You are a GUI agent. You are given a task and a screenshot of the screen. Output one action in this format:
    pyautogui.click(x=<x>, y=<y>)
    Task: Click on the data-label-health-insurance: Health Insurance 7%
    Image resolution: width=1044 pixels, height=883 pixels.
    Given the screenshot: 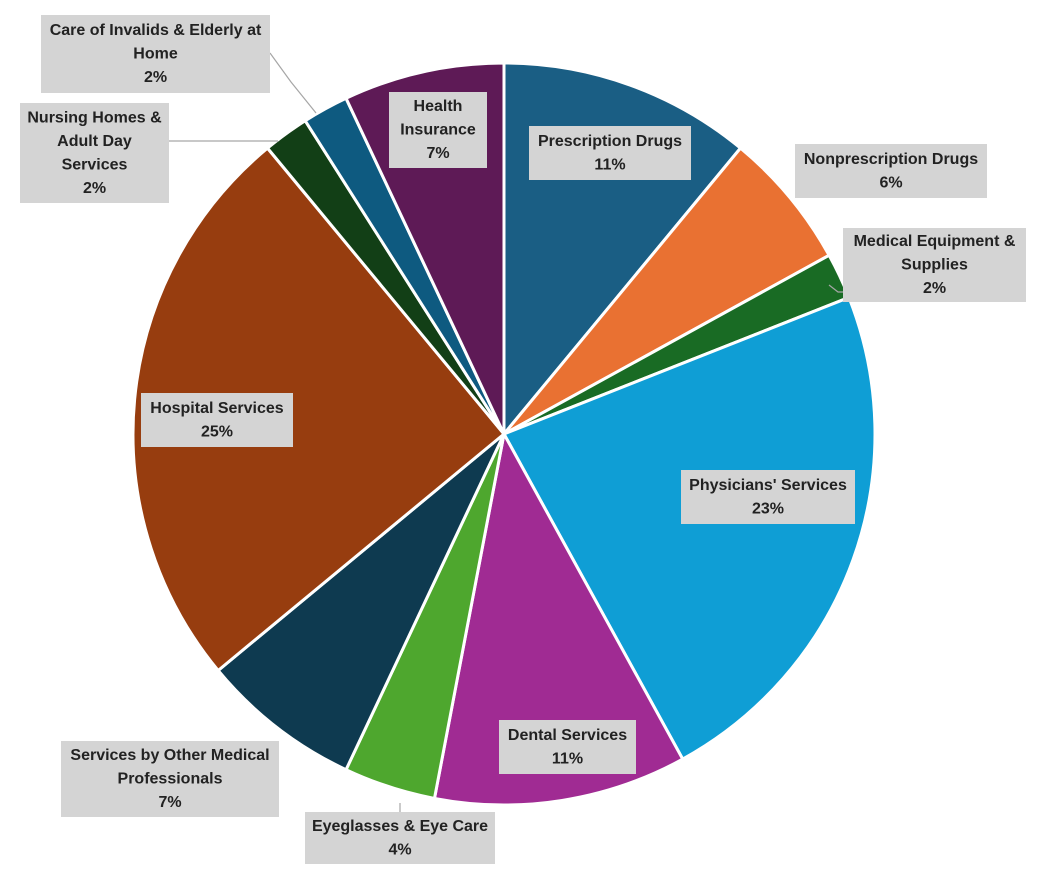 What is the action you would take?
    pyautogui.click(x=438, y=130)
    